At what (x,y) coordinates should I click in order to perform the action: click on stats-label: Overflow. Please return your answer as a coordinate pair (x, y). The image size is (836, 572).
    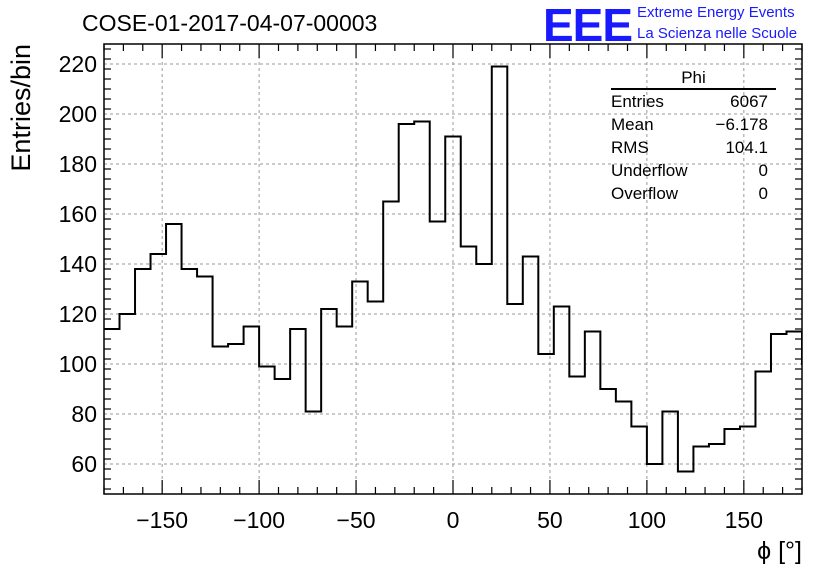
    Looking at the image, I should click on (645, 193).